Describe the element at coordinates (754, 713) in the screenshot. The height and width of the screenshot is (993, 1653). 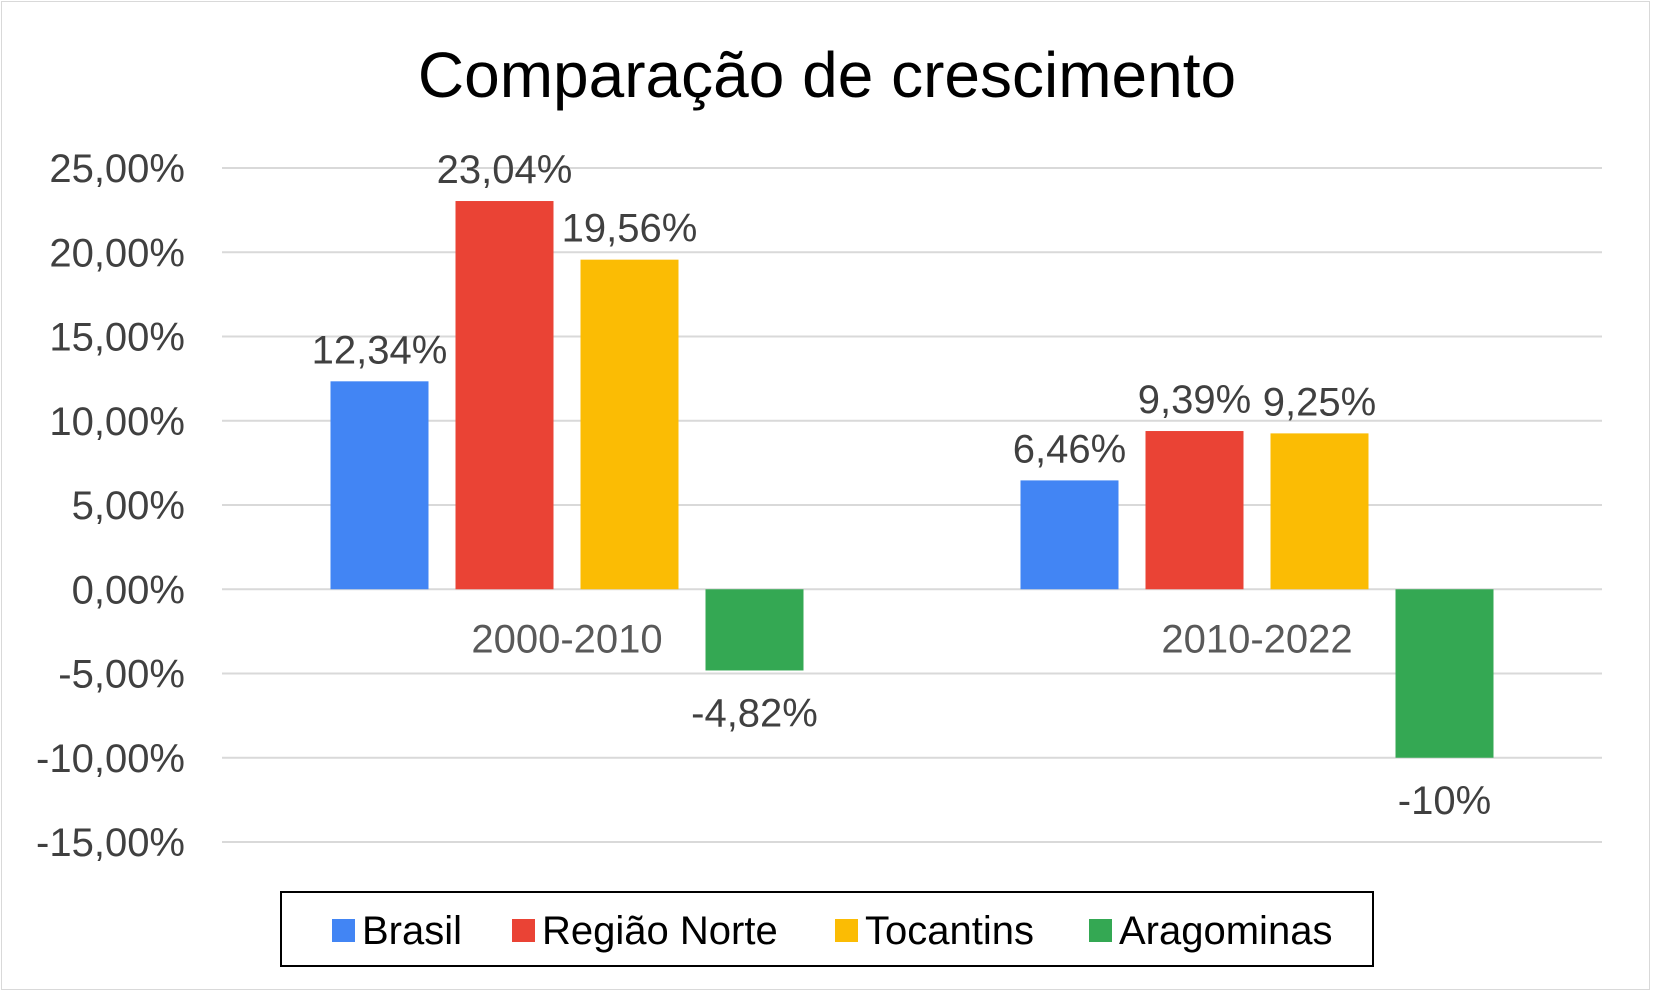
I see `data-label: -4,82%` at that location.